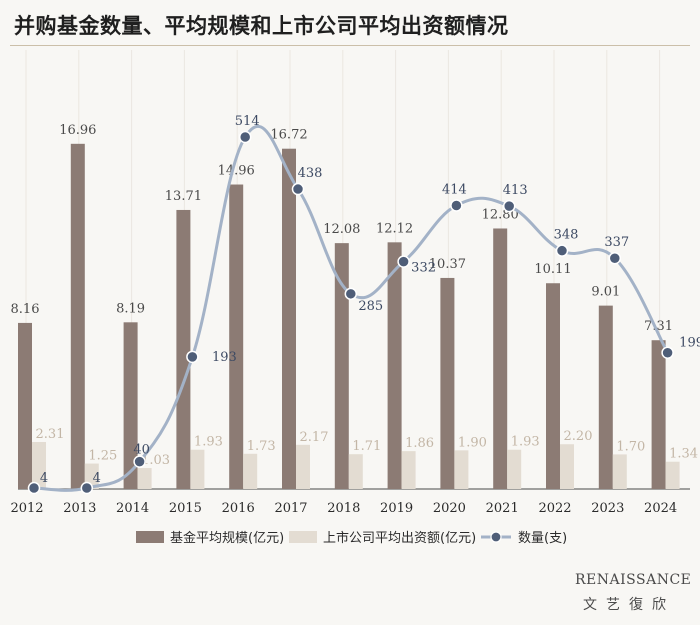 This screenshot has height=625, width=700. Describe the element at coordinates (227, 538) in the screenshot. I see `legend-label-fund-avg-size: 基金平均规模(亿元)` at that location.